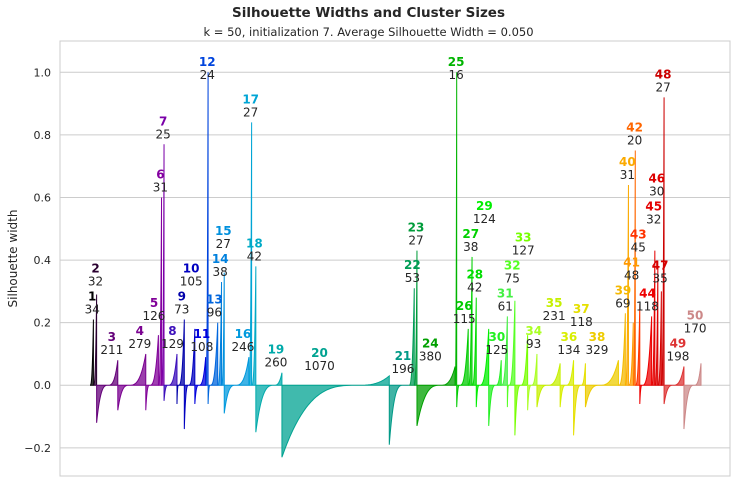  Describe the element at coordinates (634, 141) in the screenshot. I see `cluster-42-size-label: 20` at that location.